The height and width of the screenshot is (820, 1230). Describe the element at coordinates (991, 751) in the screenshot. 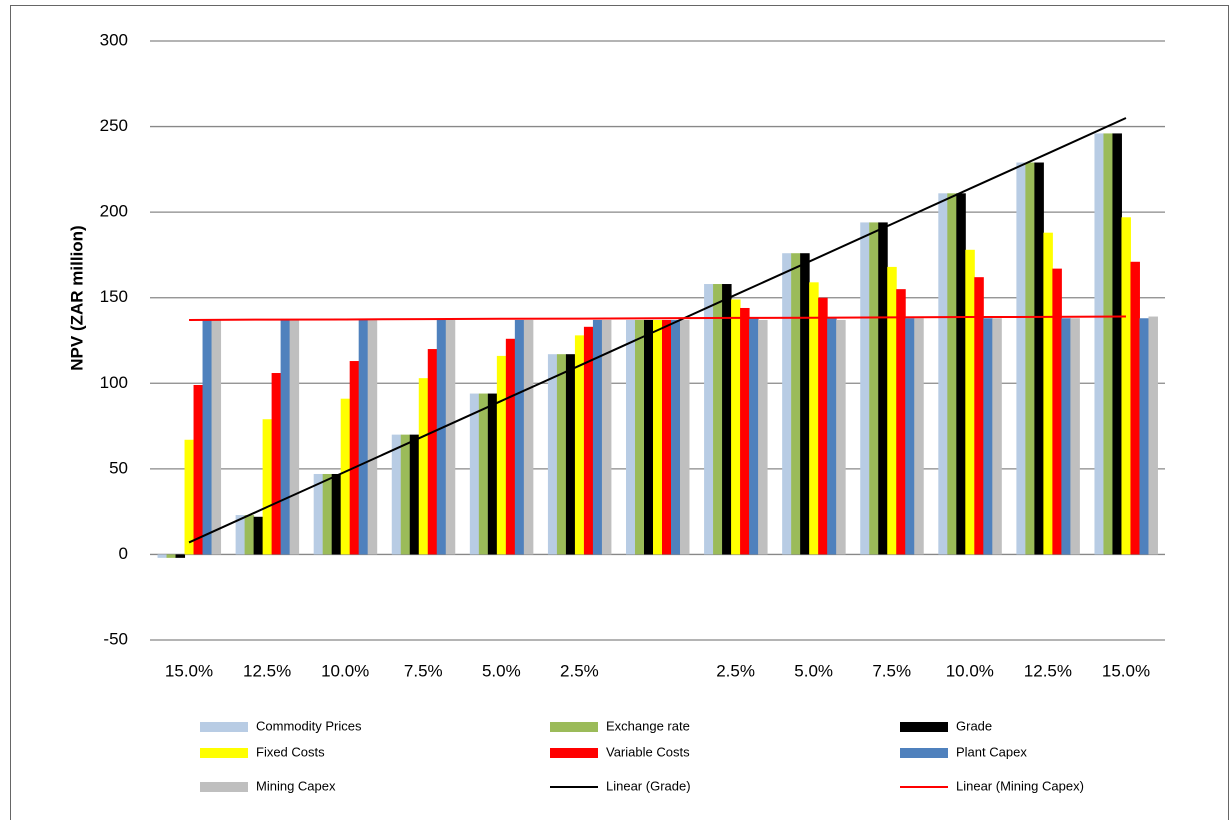

I see `legend-label: Plant Capex` at that location.